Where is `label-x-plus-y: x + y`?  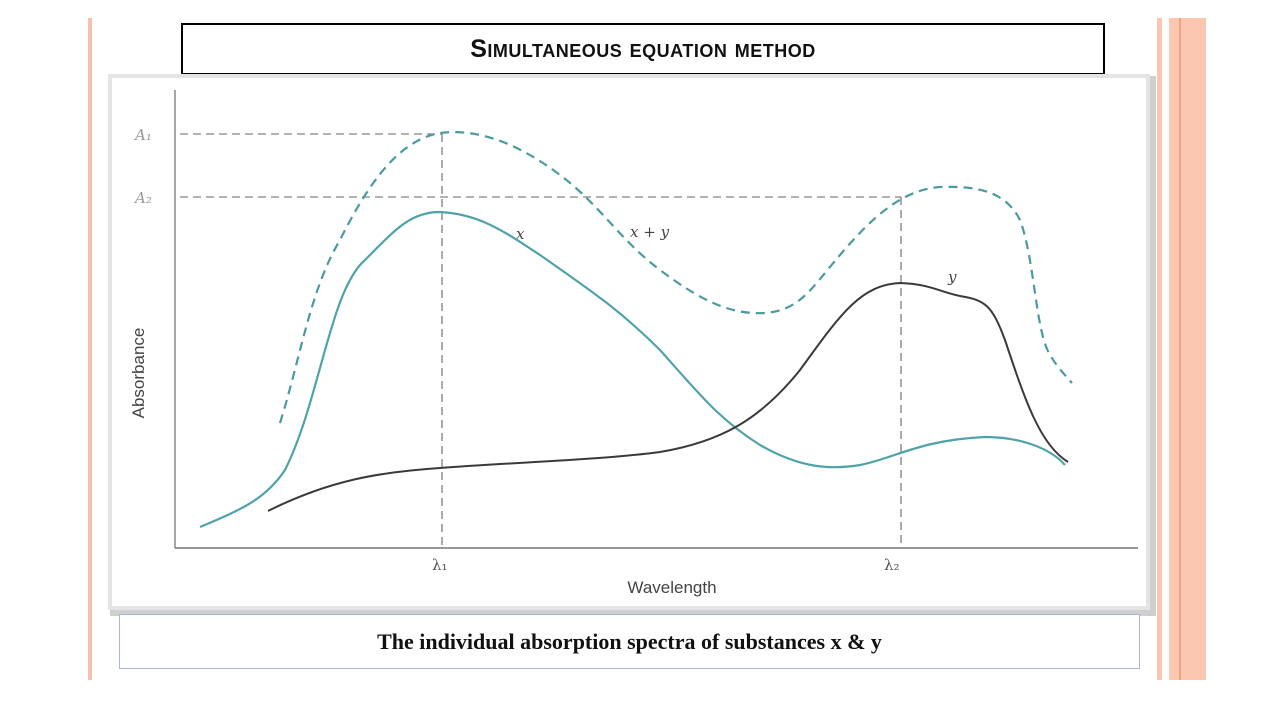
label-x-plus-y: x + y is located at coordinates (650, 232).